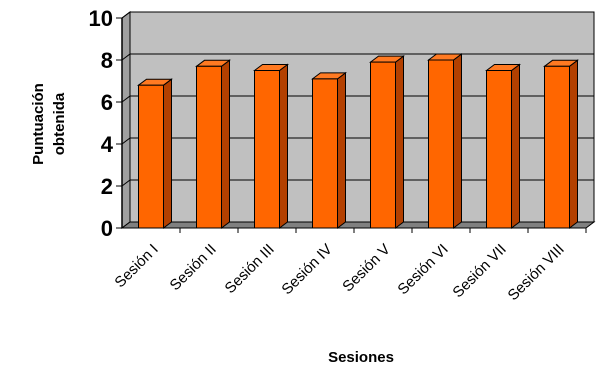 The width and height of the screenshot is (601, 370). What do you see at coordinates (101, 18) in the screenshot?
I see `y-tick-label-10: 10` at bounding box center [101, 18].